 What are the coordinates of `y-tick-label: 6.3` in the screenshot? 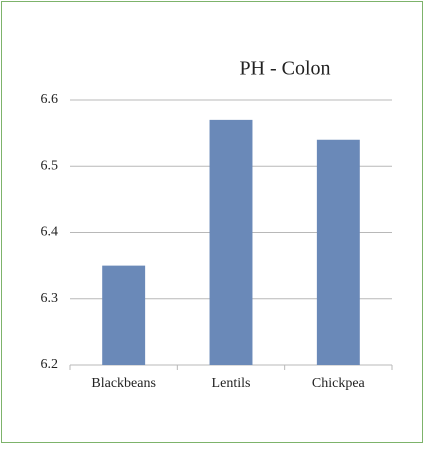 It's located at (50, 298).